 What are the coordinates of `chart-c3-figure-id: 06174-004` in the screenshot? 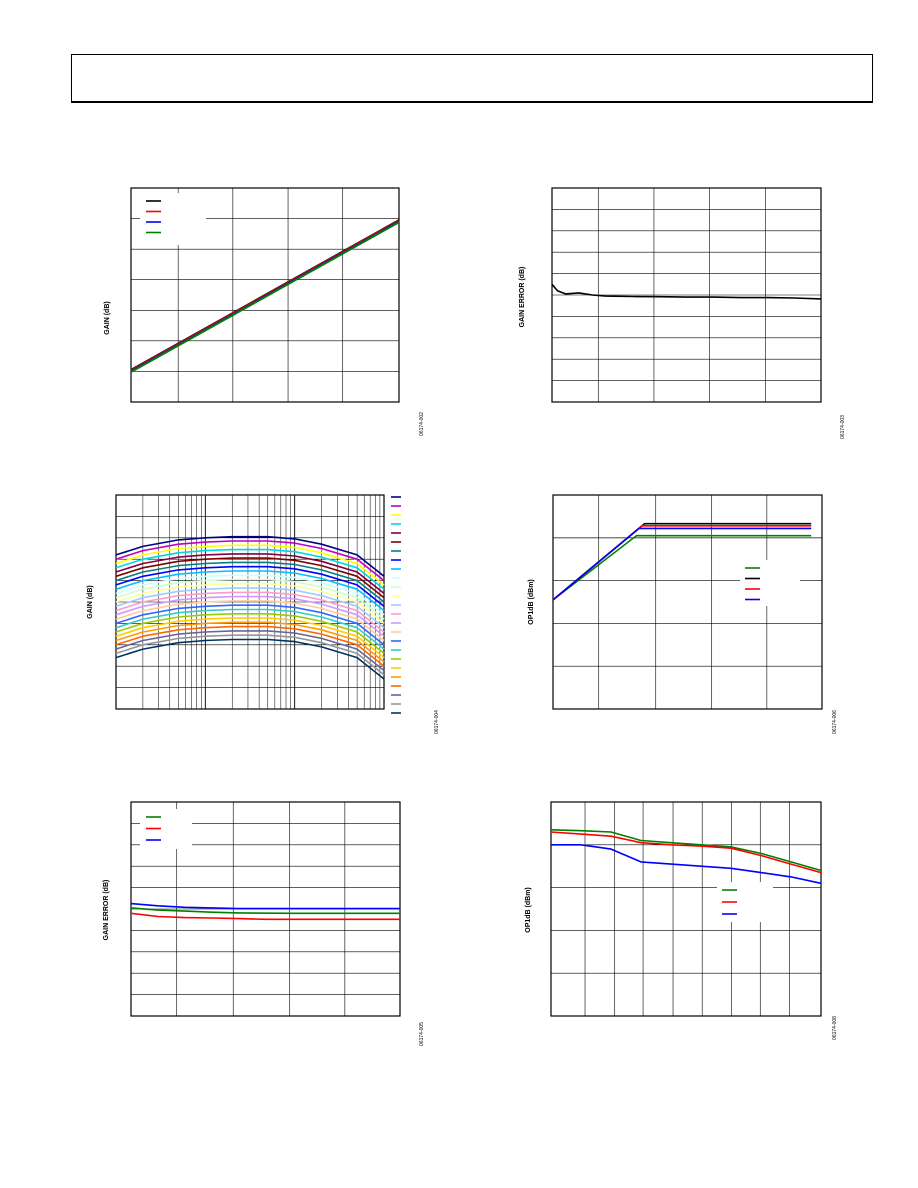 It's located at (437, 722).